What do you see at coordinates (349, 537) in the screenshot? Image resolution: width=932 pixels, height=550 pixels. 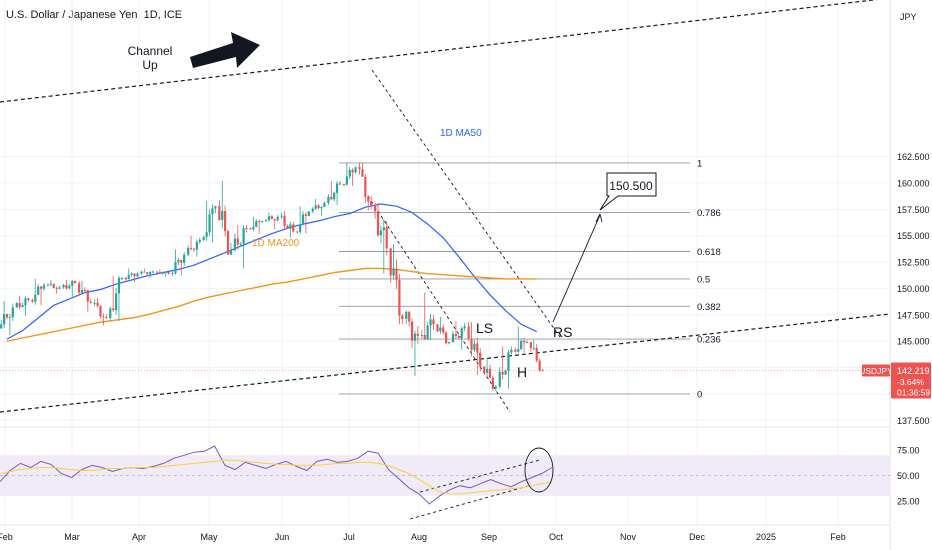 I see `time-tick-label: Jul` at bounding box center [349, 537].